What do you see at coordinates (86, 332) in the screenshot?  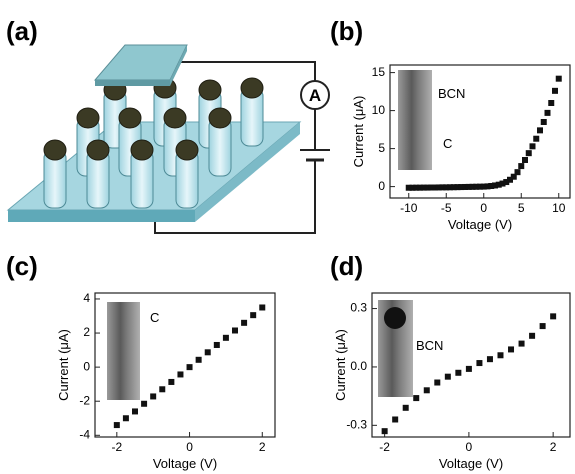 I see `y-tick-label: 2` at bounding box center [86, 332].